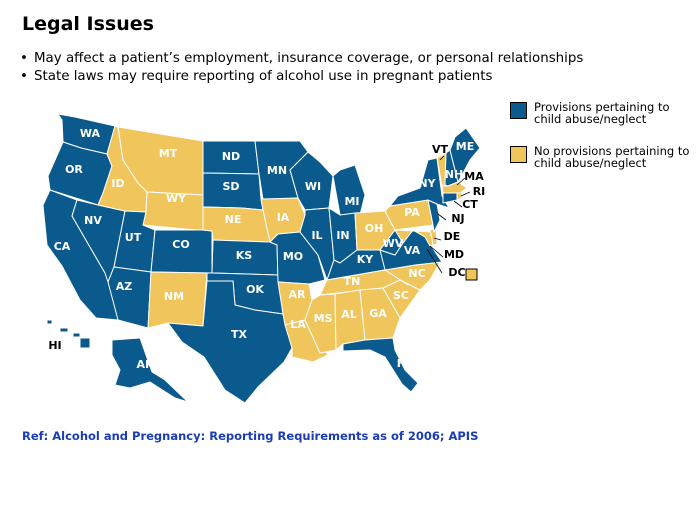  I want to click on state-label-nv: NV, so click(93, 220).